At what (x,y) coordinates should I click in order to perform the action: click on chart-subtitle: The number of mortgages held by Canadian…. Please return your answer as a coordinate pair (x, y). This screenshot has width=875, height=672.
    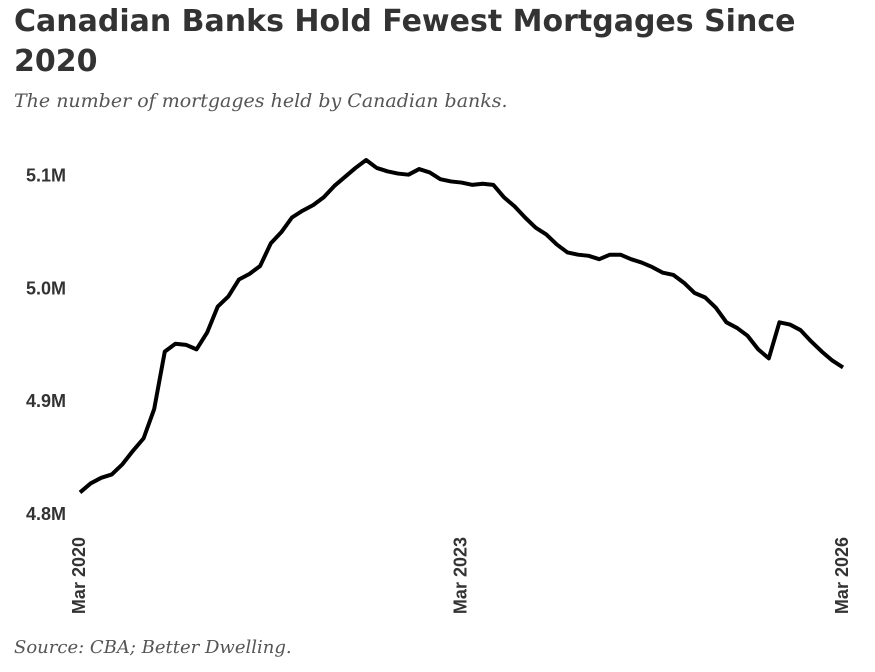
    Looking at the image, I should click on (261, 101).